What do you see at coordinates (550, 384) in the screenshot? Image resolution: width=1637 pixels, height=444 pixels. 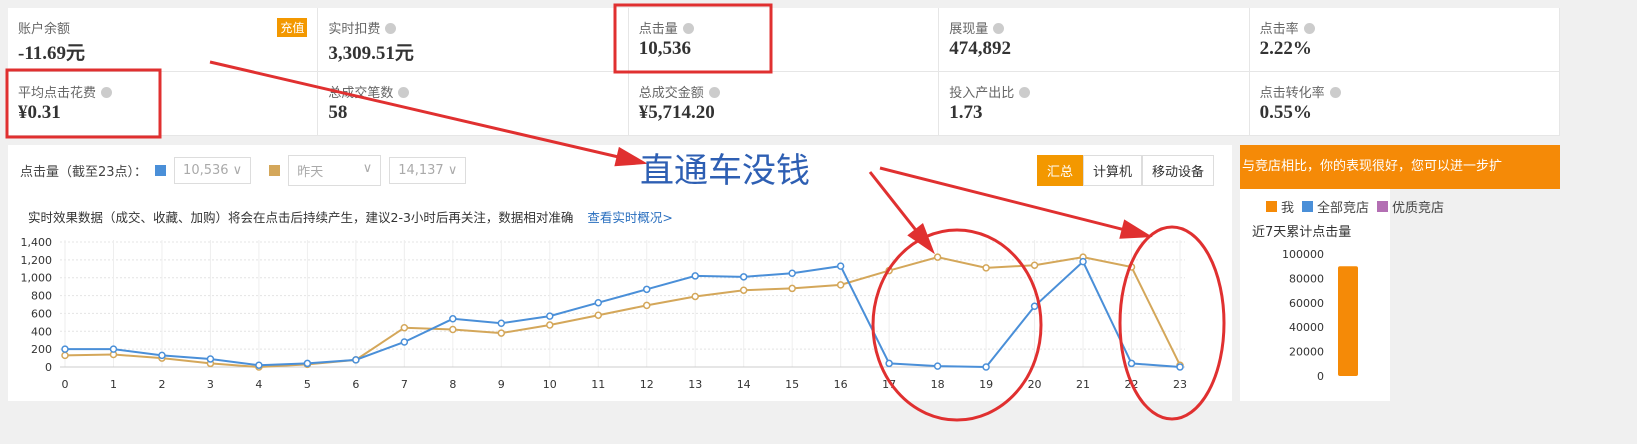 I see `x-tick-label: 10` at bounding box center [550, 384].